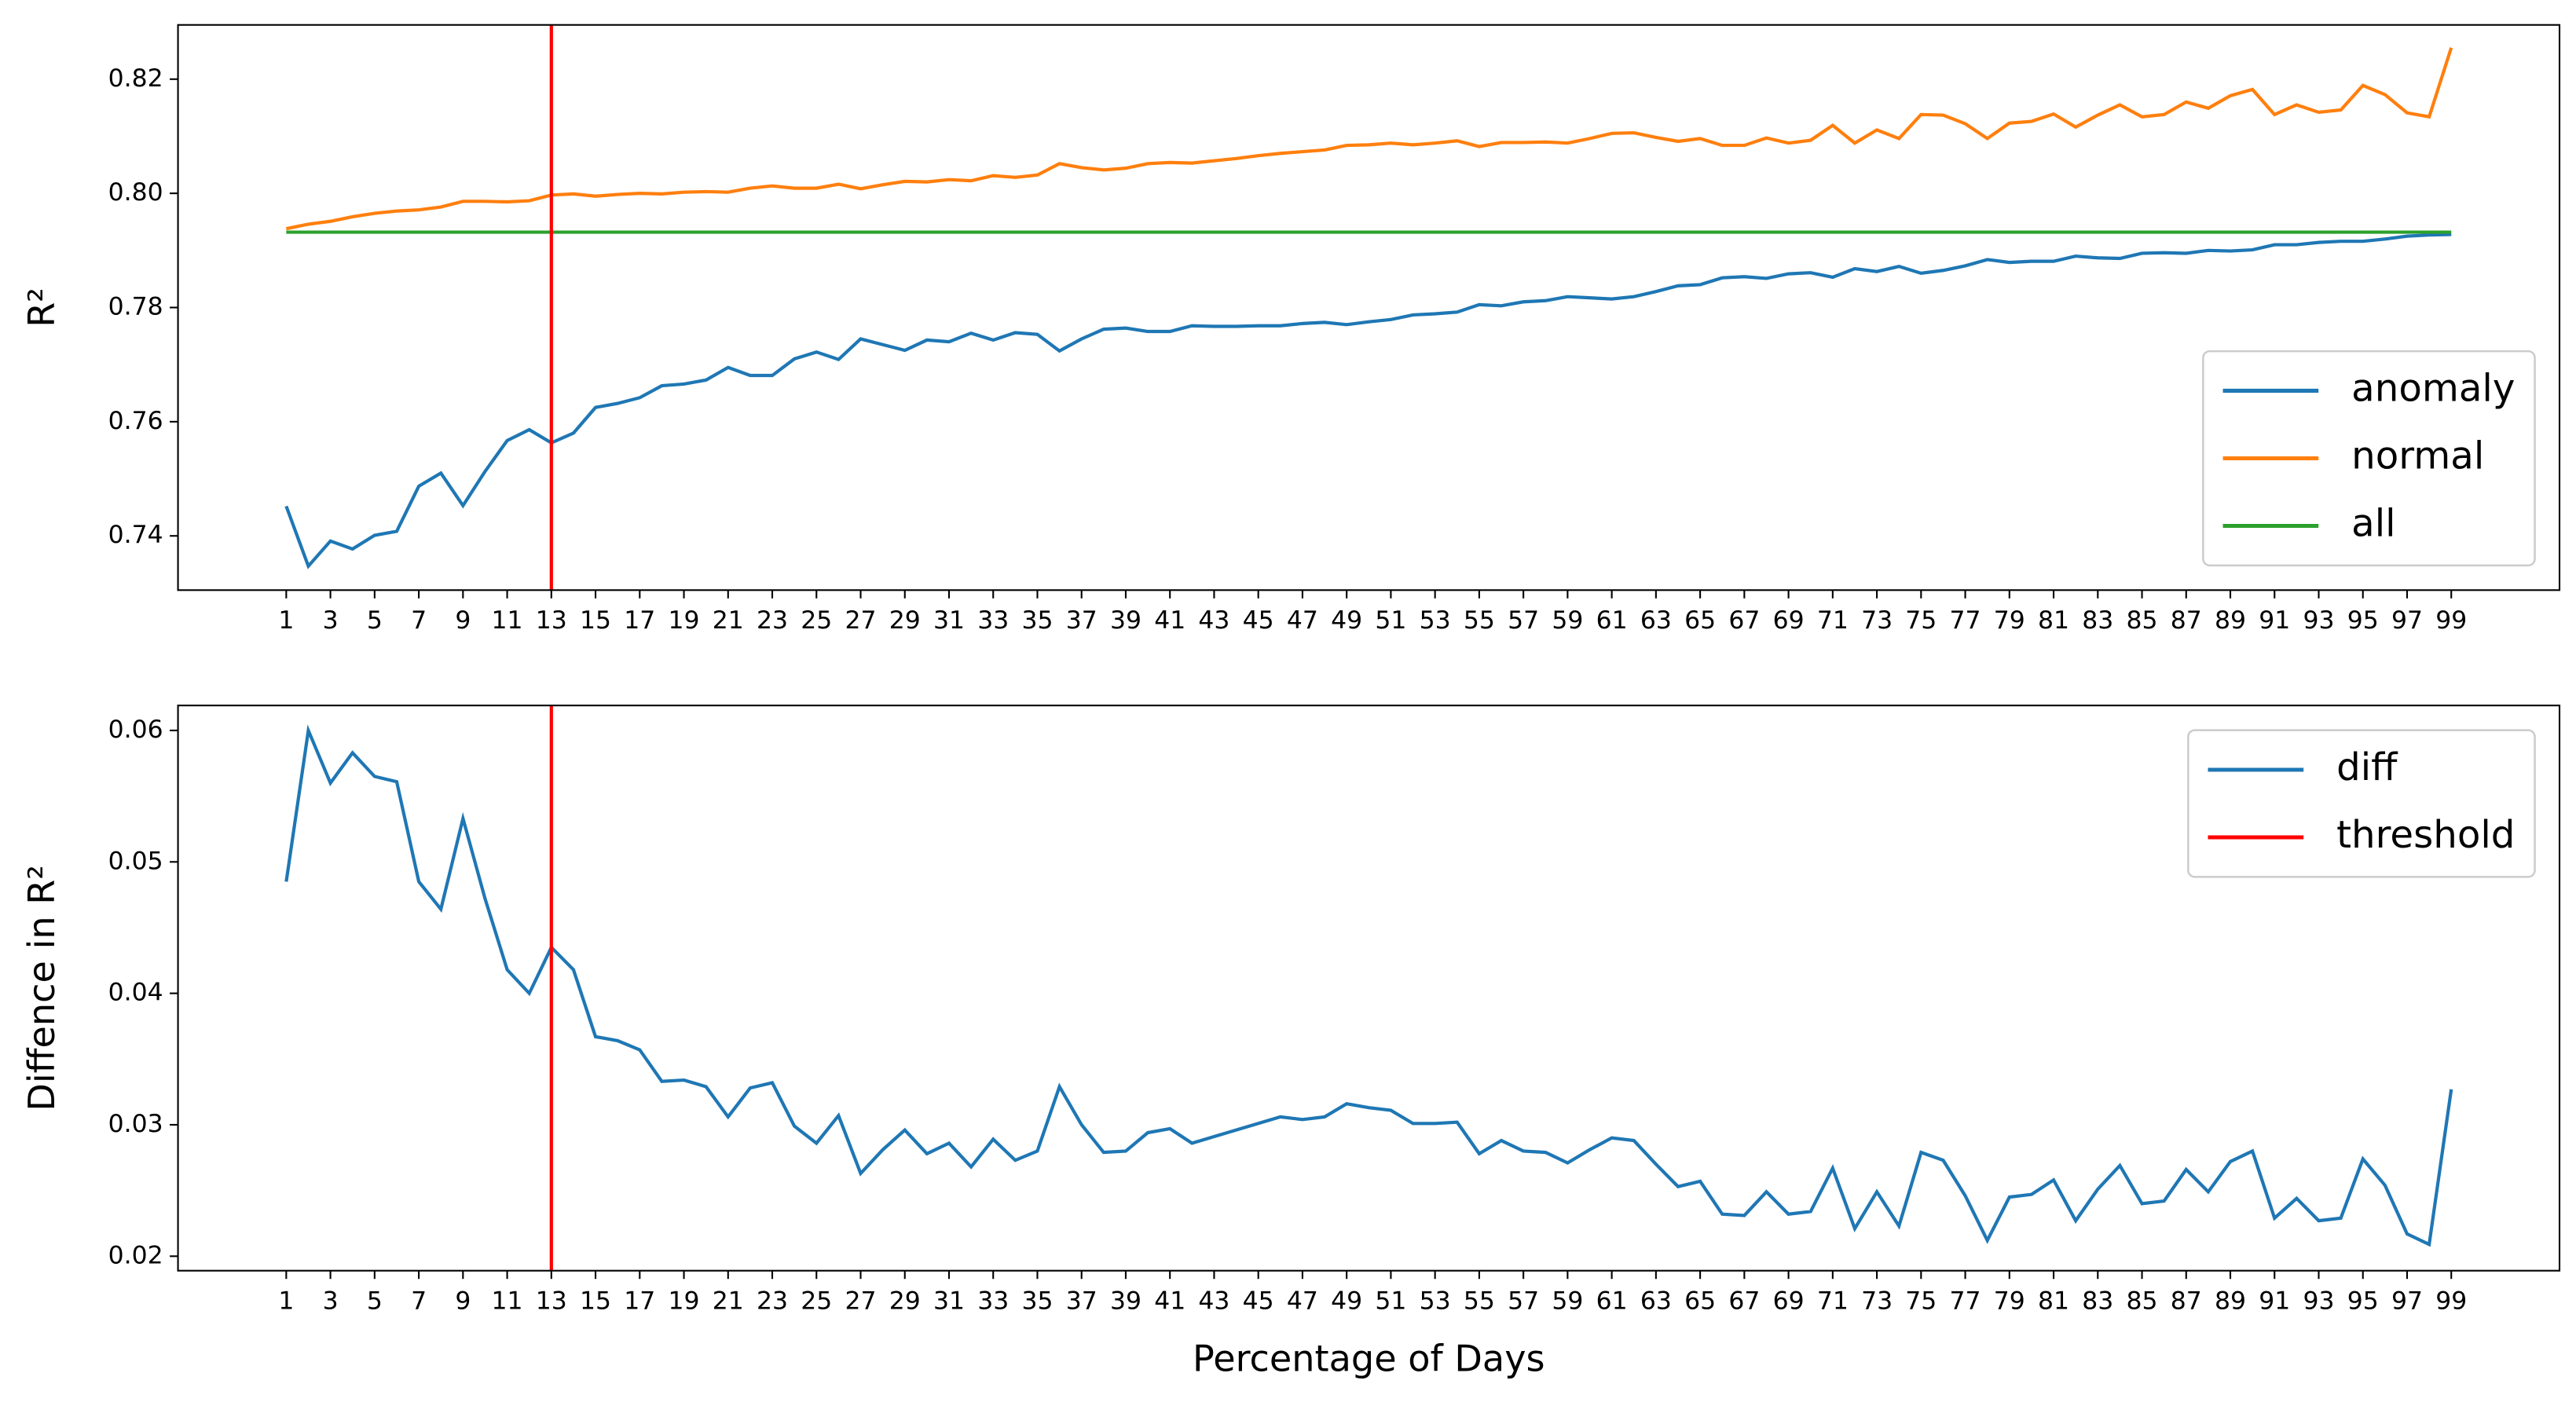 The image size is (2576, 1406). I want to click on x-tick-label: 81, so click(2053, 1301).